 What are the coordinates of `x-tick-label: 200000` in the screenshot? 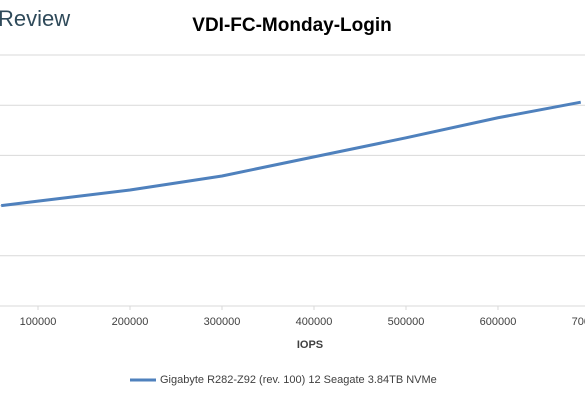 It's located at (130, 322).